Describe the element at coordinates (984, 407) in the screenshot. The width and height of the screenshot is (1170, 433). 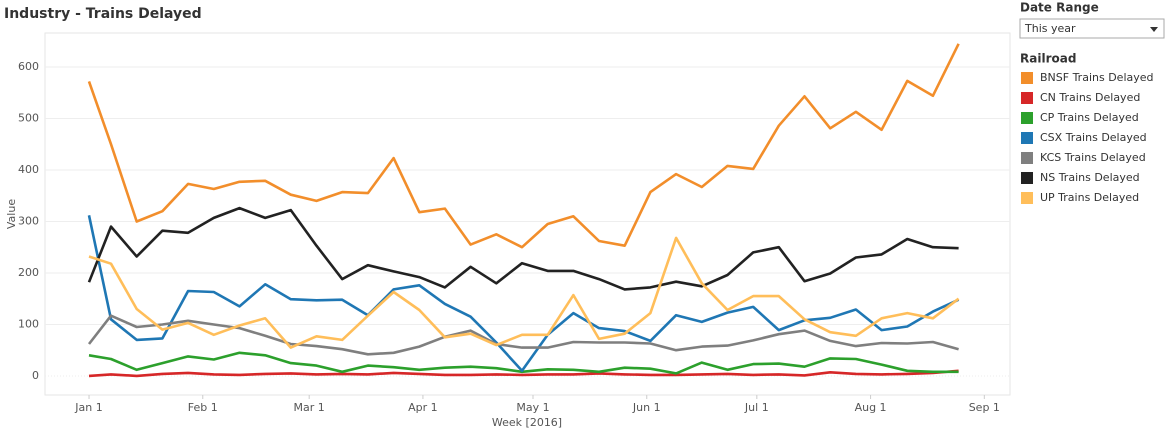
I see `x-tick-label: Sep 1` at that location.